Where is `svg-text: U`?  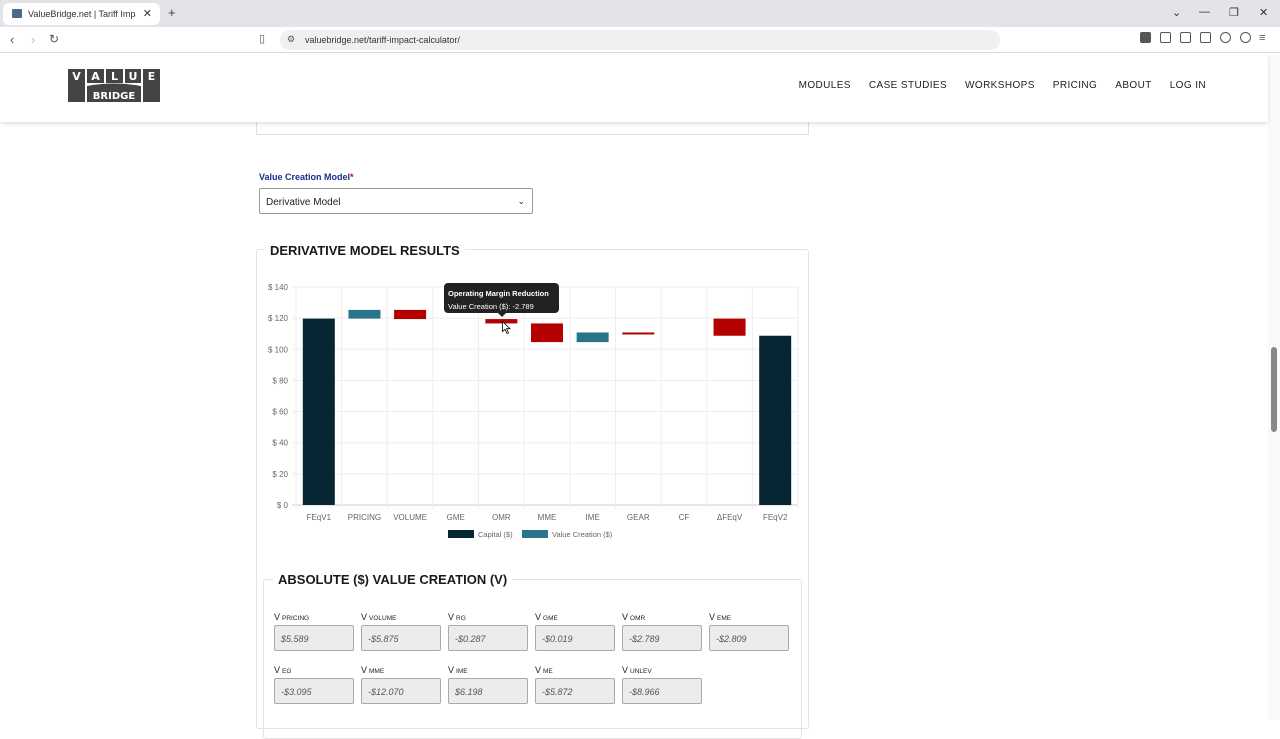
svg-text: U is located at coordinates (133, 76).